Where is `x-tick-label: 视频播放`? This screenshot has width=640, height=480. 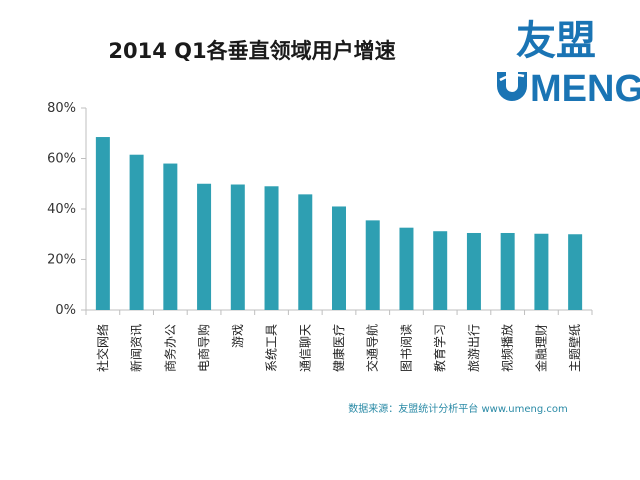
x-tick-label: 视频播放 is located at coordinates (507, 348).